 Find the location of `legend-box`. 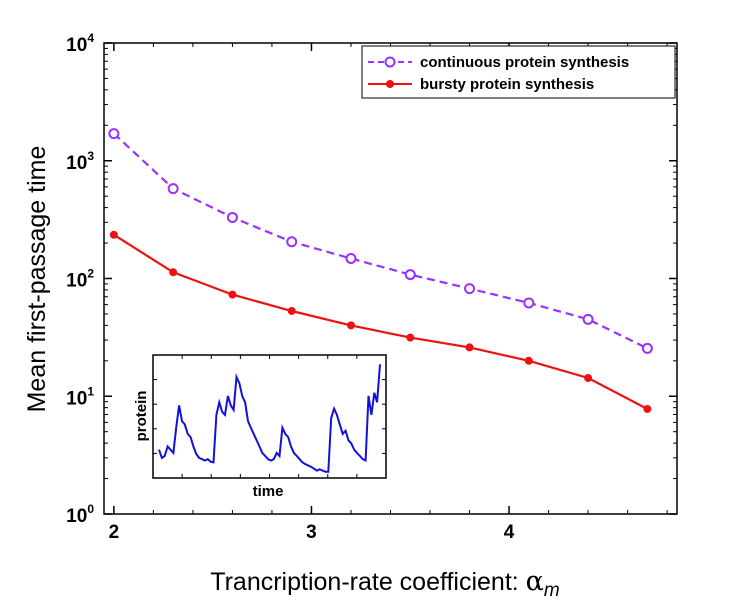

legend-box is located at coordinates (518, 72).